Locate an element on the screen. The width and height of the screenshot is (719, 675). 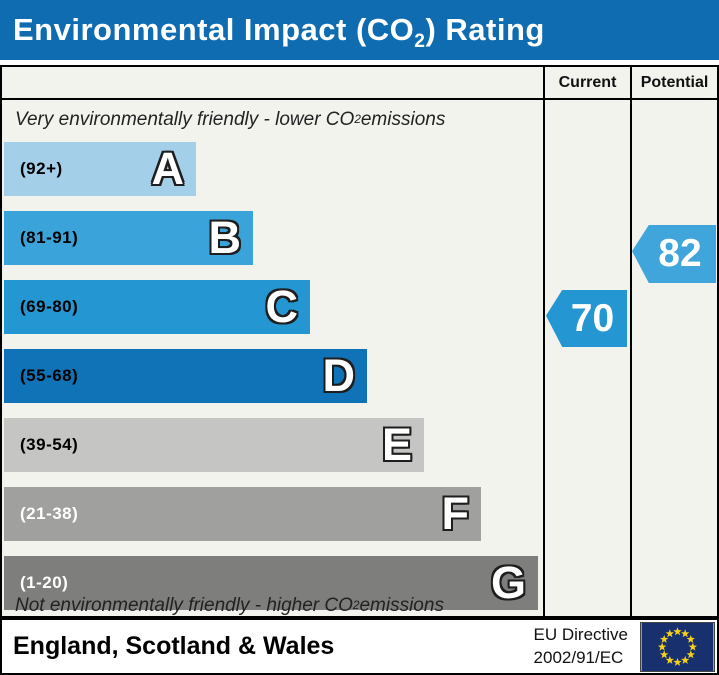
potential-column is located at coordinates (673, 360).